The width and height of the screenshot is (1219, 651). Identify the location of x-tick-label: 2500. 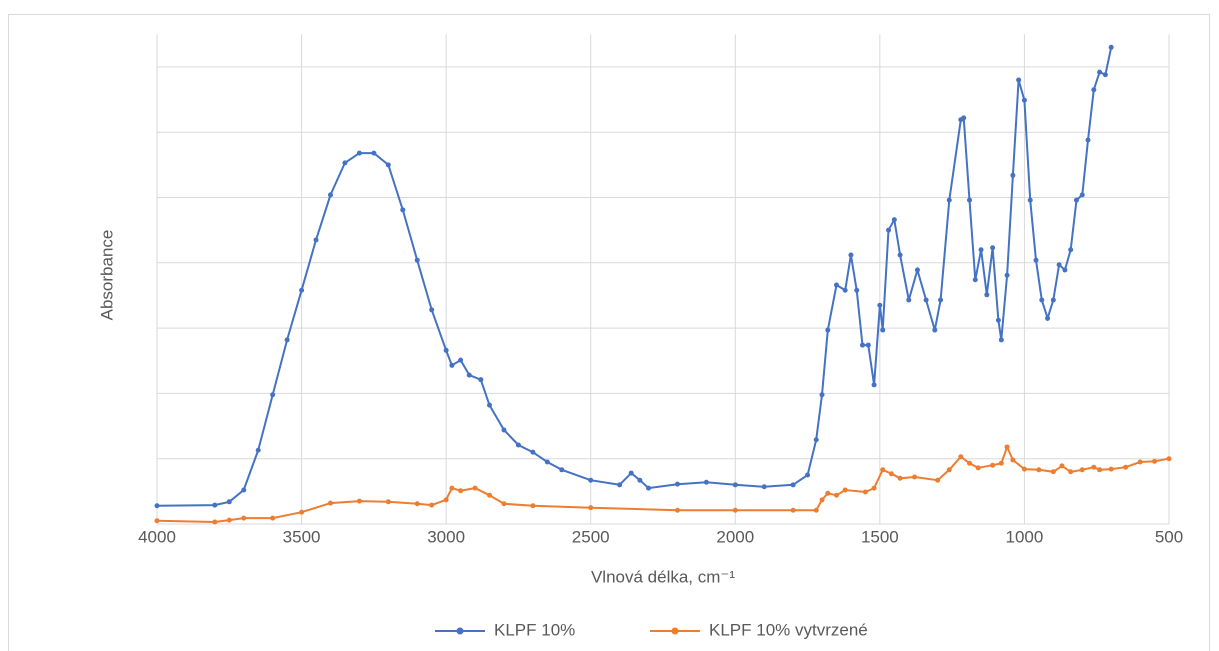
(591, 536).